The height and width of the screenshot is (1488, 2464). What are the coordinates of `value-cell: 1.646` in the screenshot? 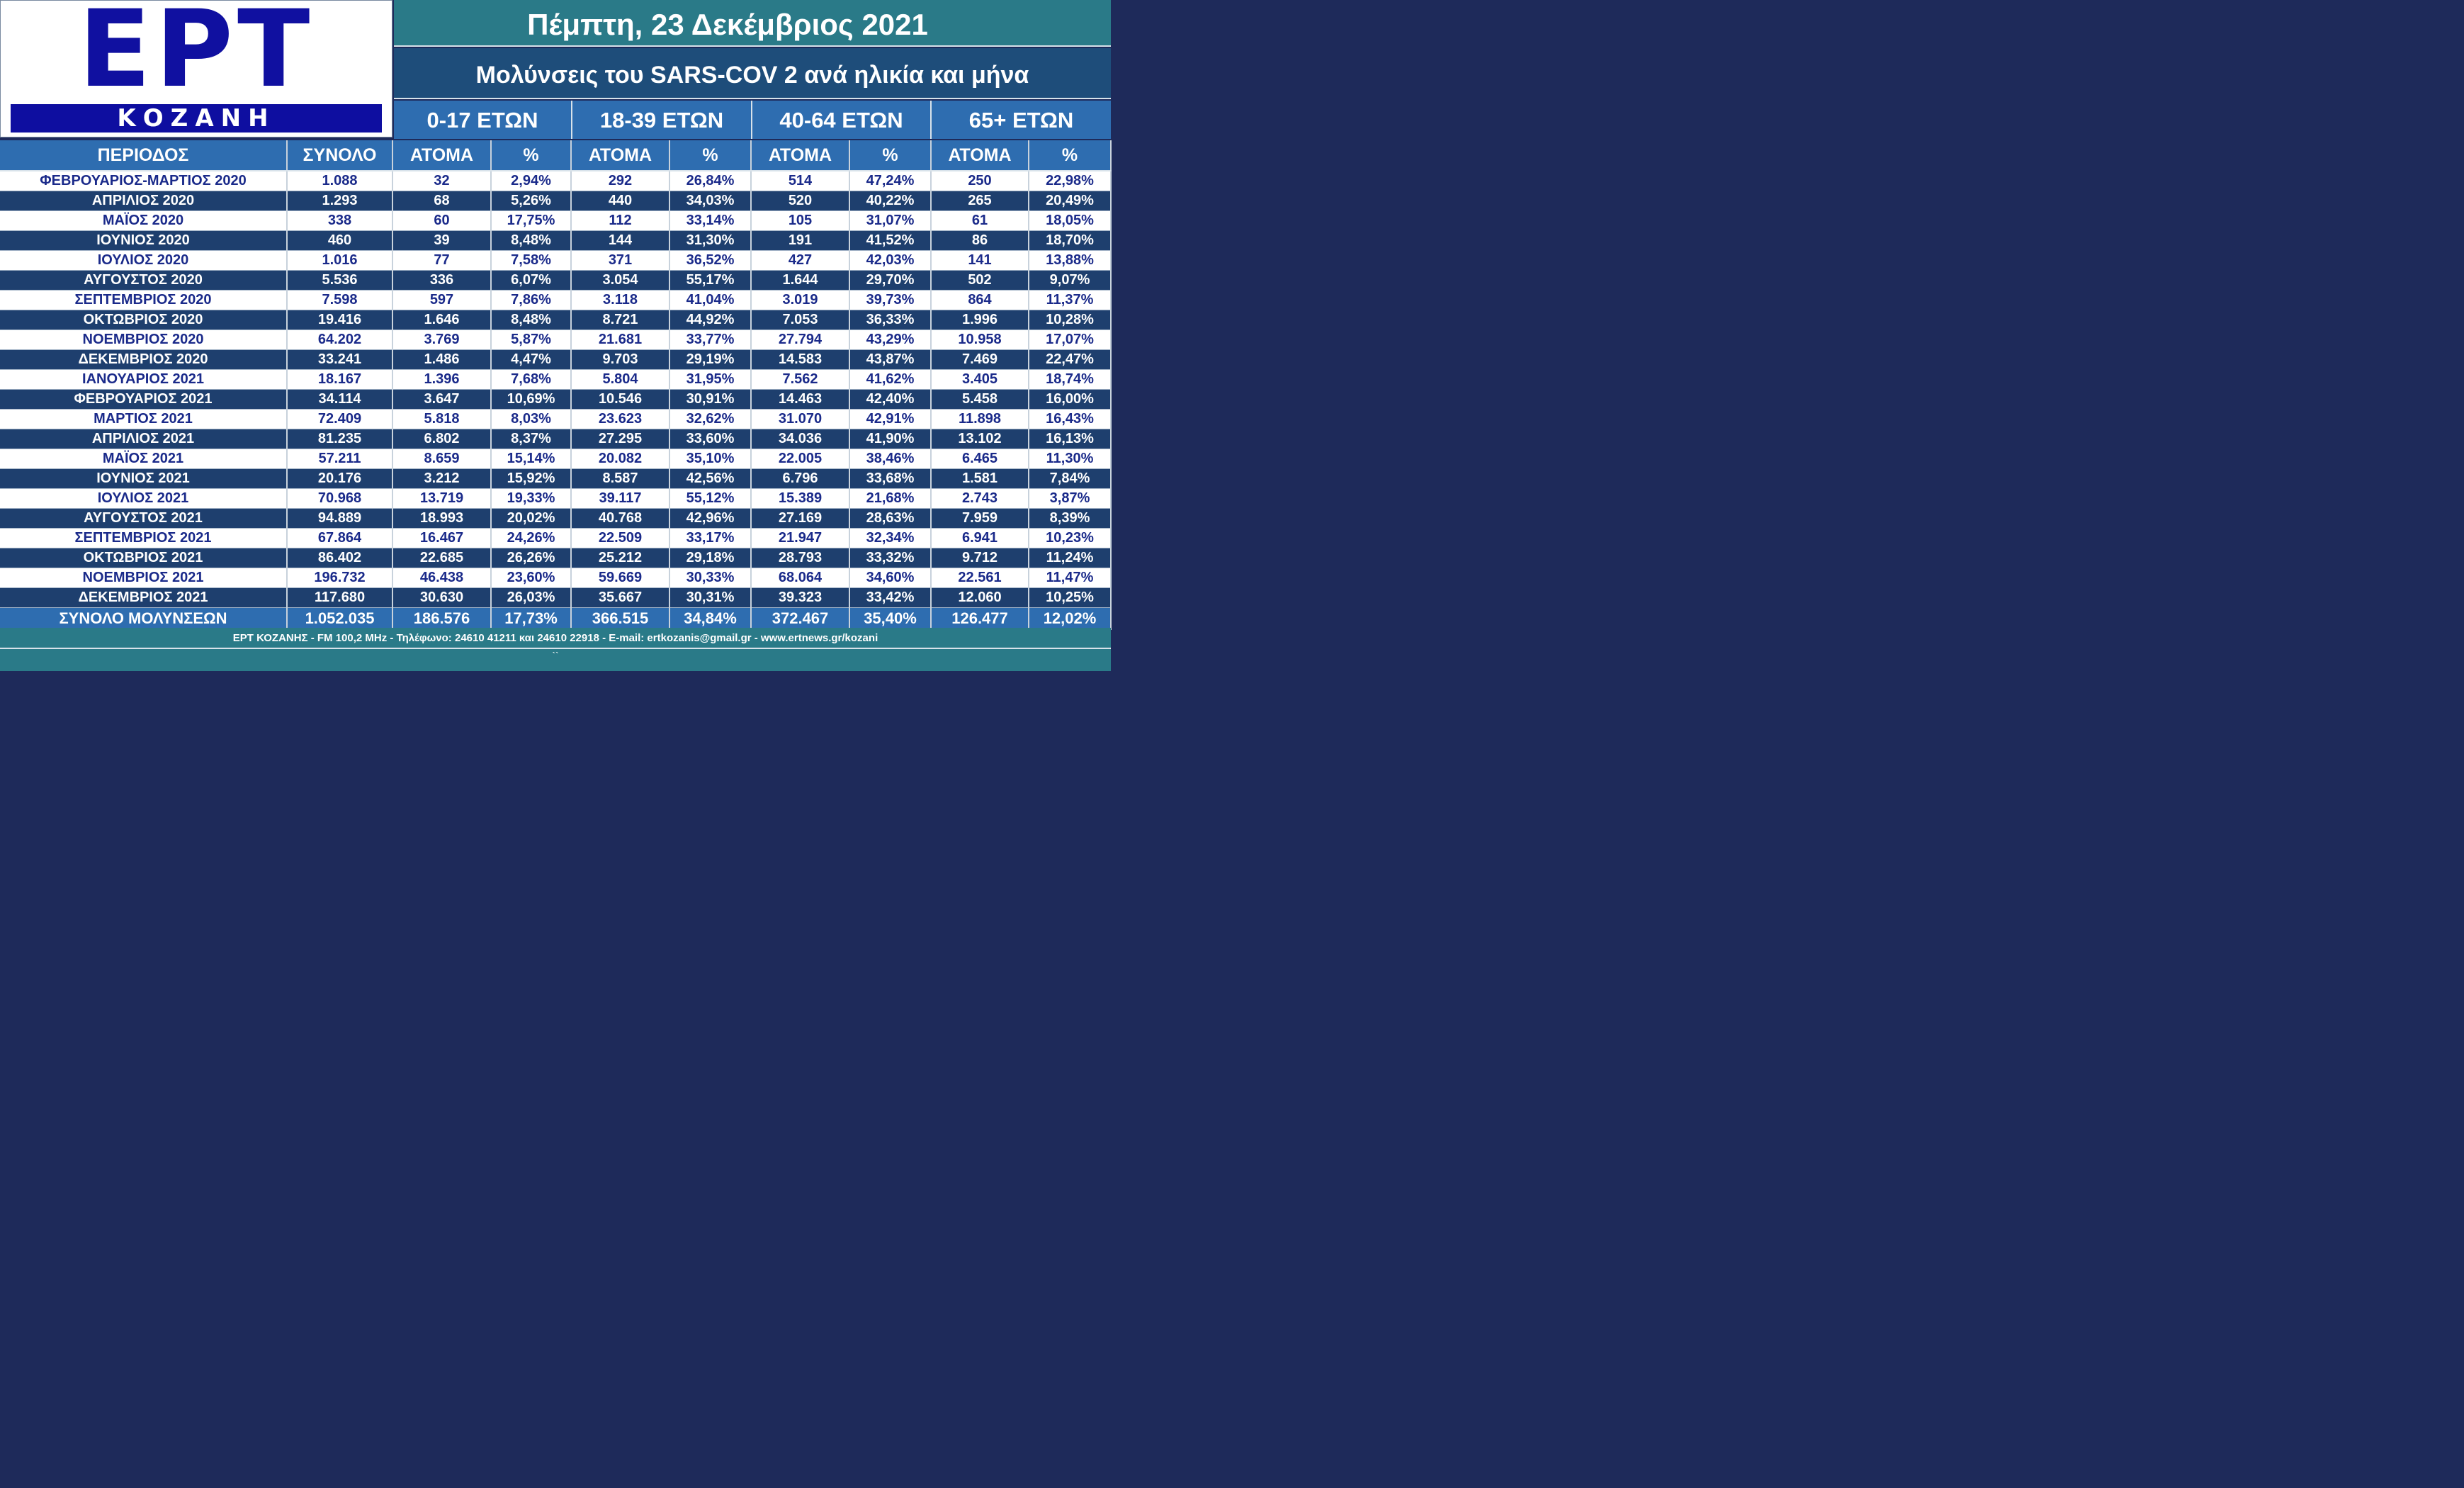 It's located at (442, 320).